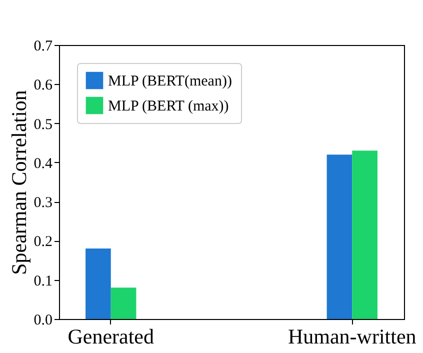 Image resolution: width=423 pixels, height=353 pixels. What do you see at coordinates (111, 336) in the screenshot?
I see `x-tick-label: Generated` at bounding box center [111, 336].